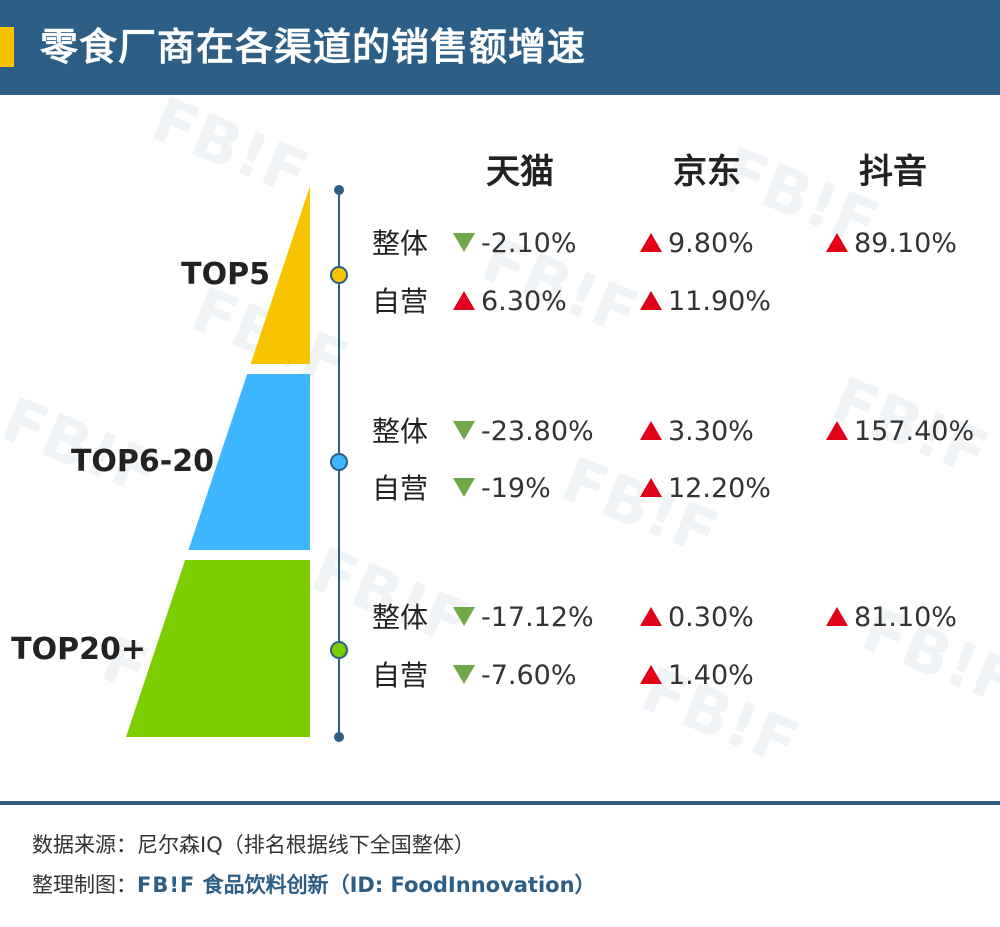  I want to click on growth-value-text: -23.80%, so click(537, 431).